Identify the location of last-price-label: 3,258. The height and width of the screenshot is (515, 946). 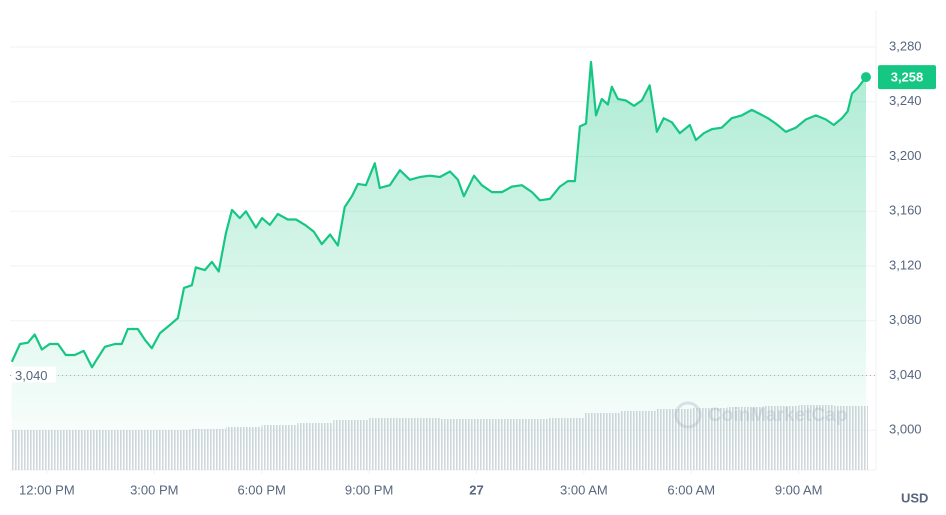
(907, 77).